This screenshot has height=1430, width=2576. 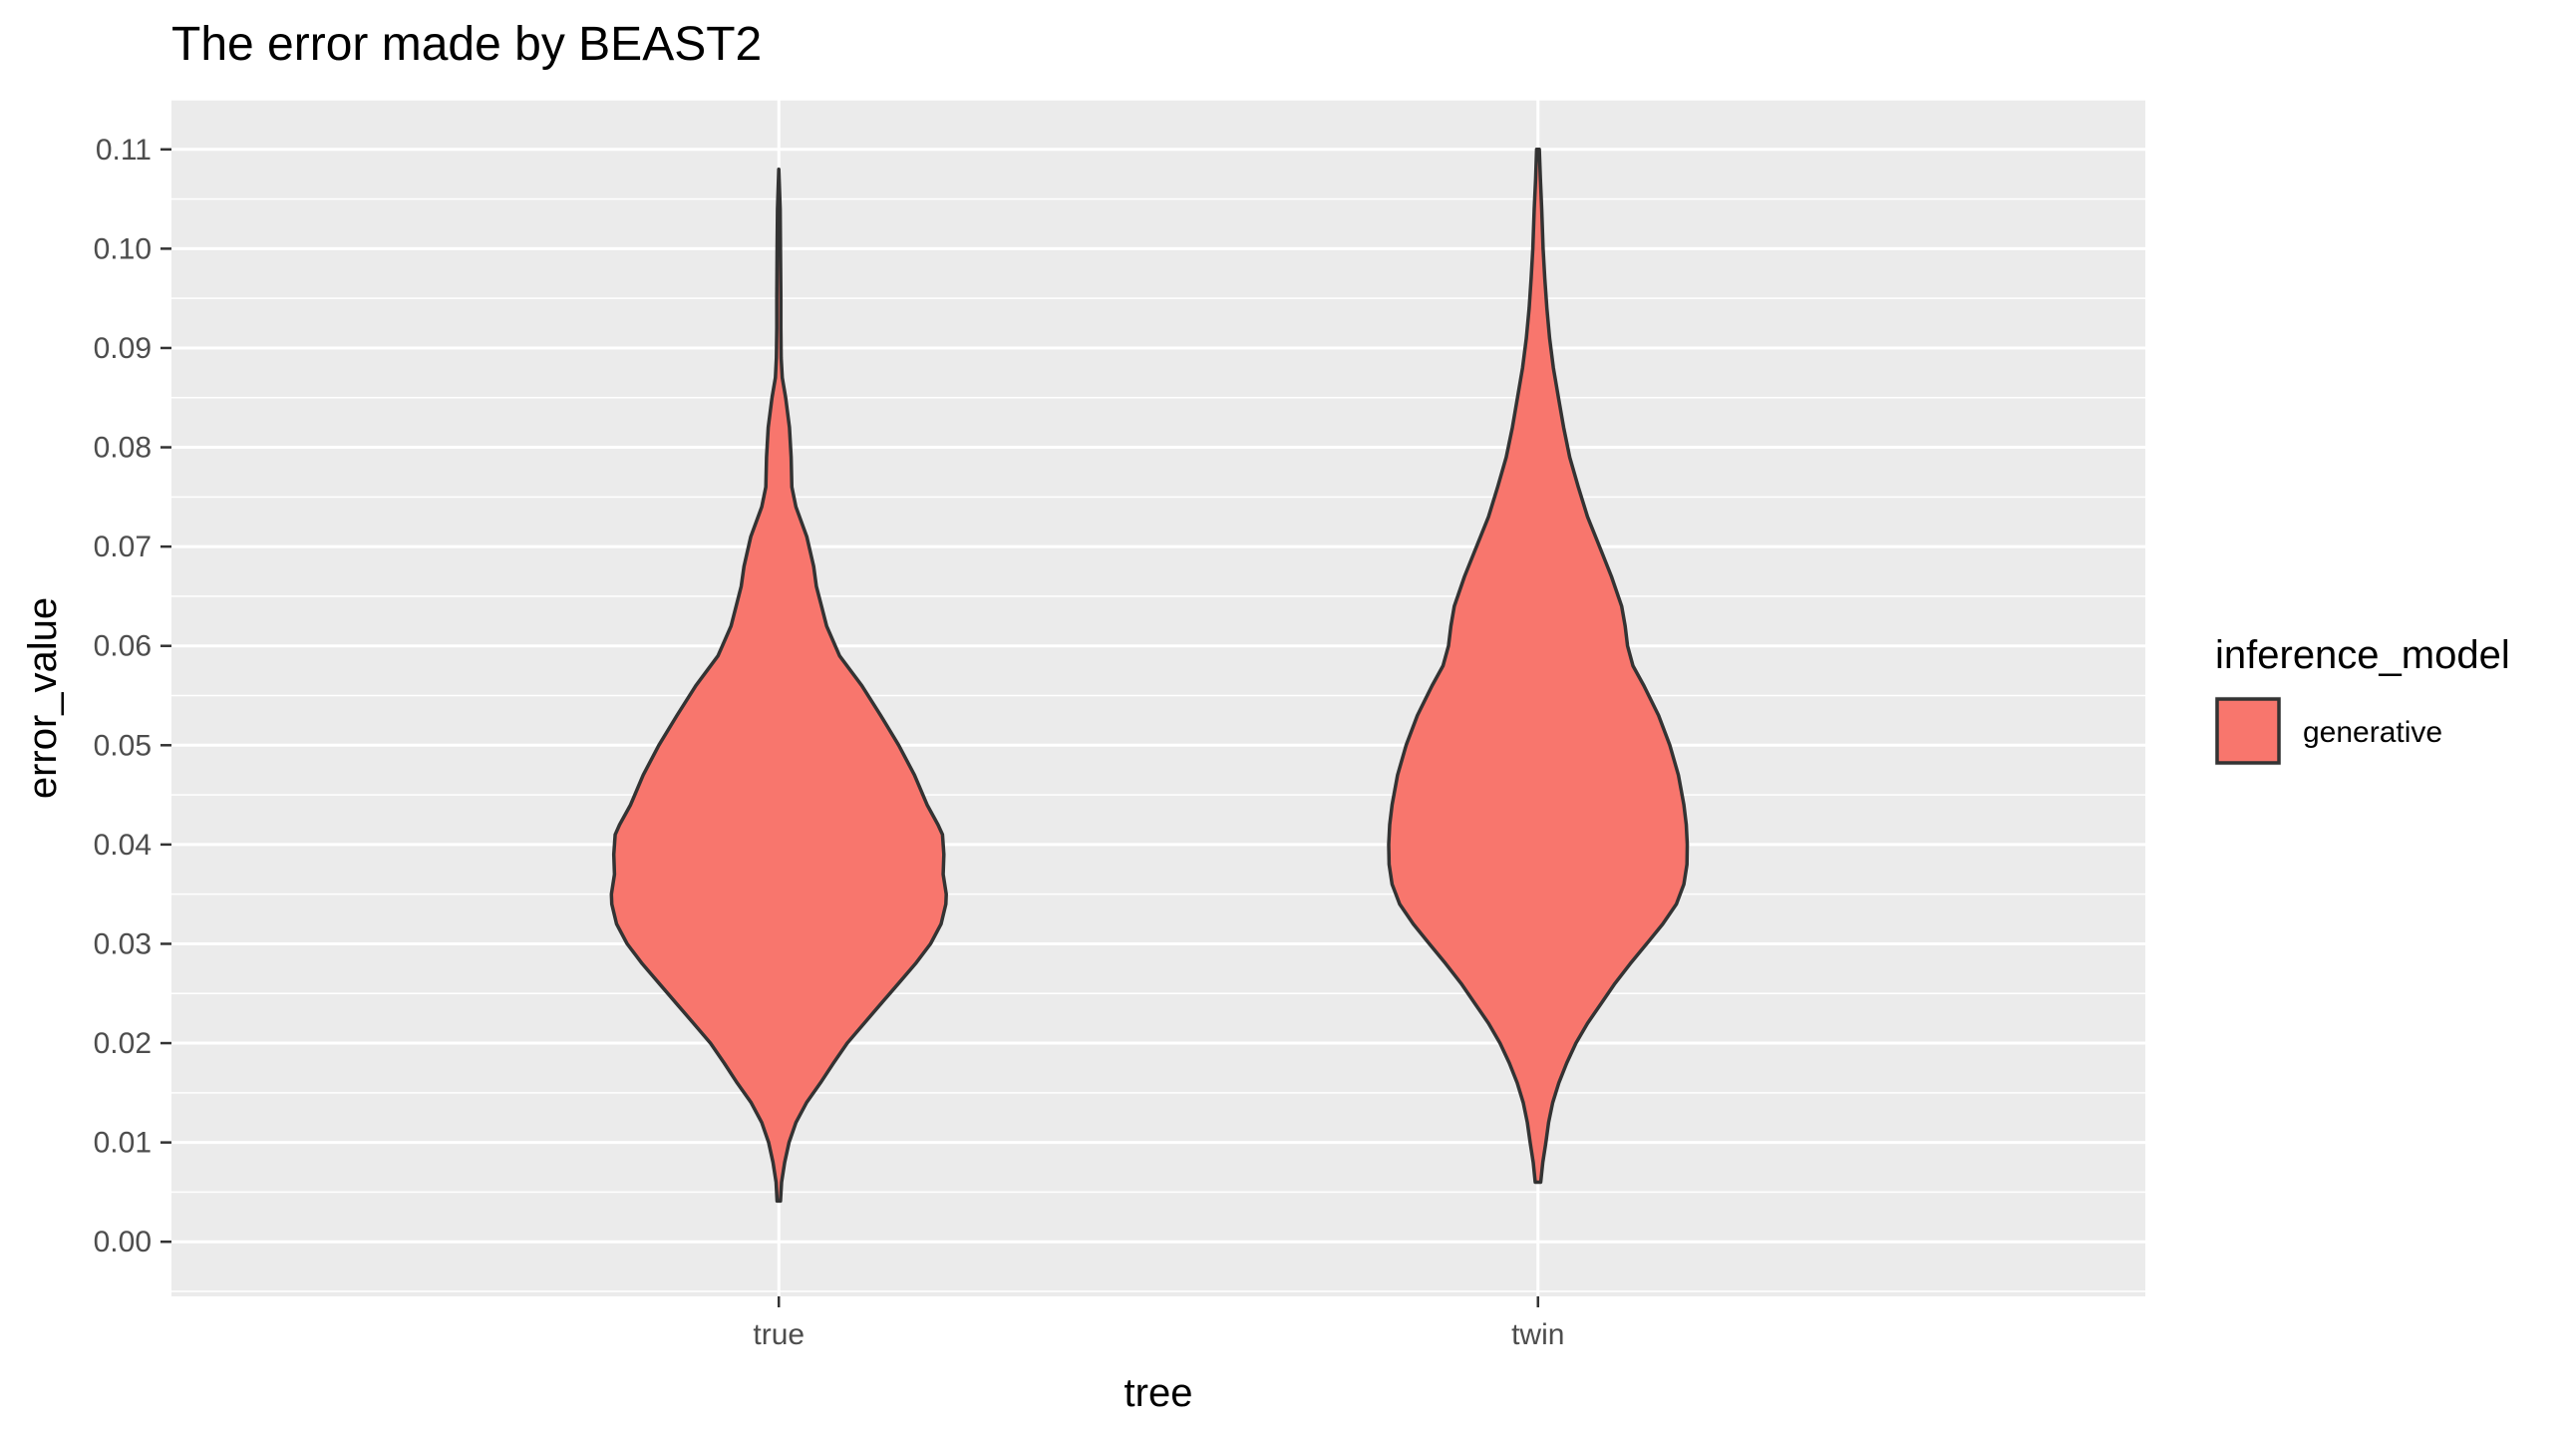 What do you see at coordinates (123, 448) in the screenshot?
I see `y-tick-label: 0.08` at bounding box center [123, 448].